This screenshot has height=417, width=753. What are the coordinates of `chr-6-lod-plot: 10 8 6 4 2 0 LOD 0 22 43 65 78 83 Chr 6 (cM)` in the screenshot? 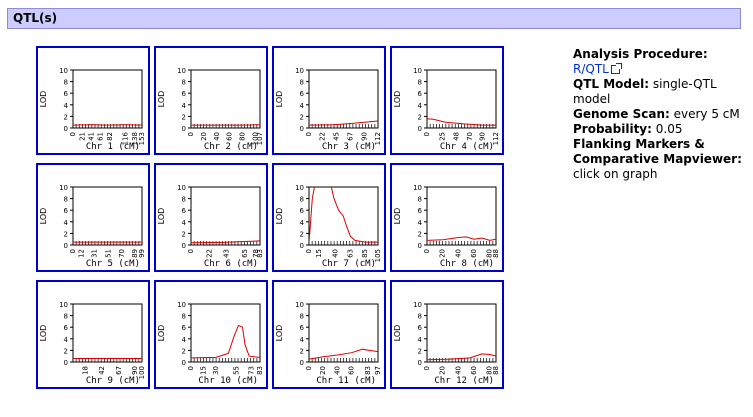 It's located at (211, 217).